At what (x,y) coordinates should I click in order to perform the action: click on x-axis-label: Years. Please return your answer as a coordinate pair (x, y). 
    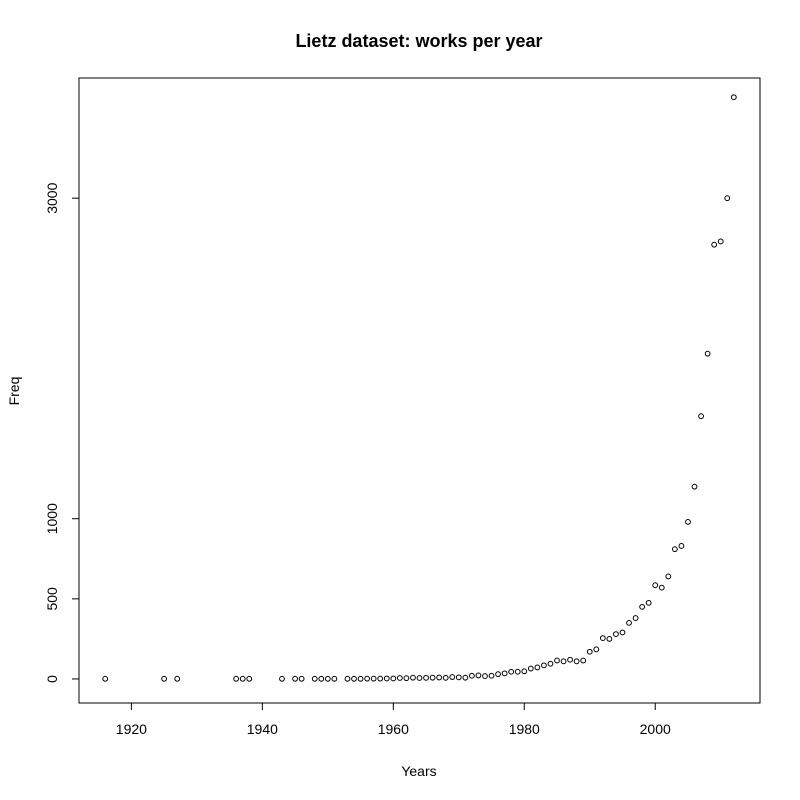
    Looking at the image, I should click on (418, 771).